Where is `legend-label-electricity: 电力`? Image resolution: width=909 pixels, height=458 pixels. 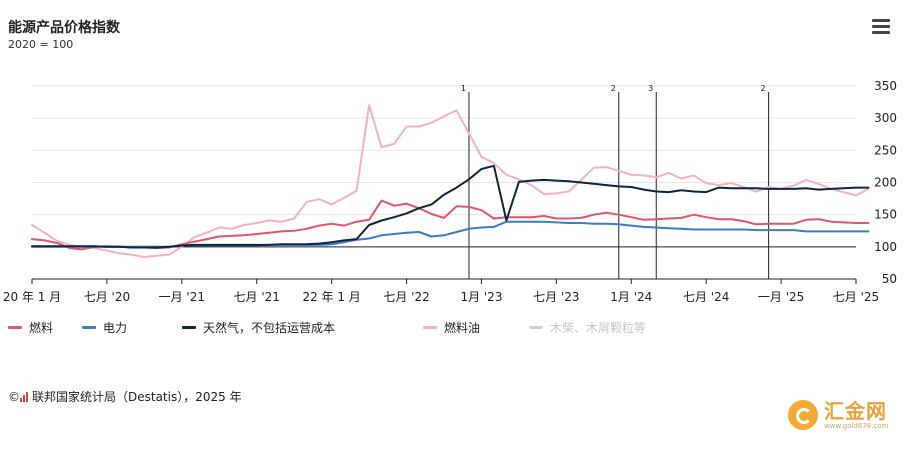
legend-label-electricity: 电力 is located at coordinates (115, 328).